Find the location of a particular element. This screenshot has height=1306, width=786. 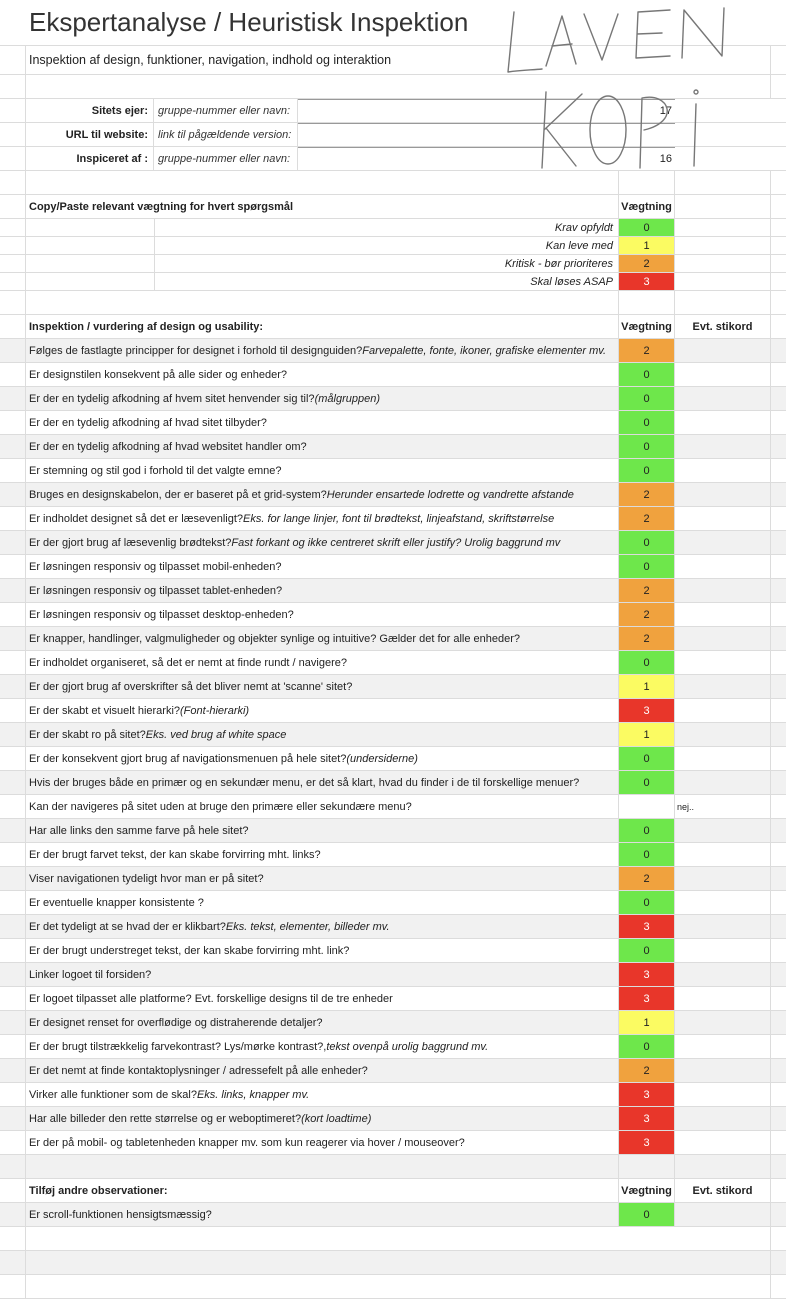

info-value-field: 17 is located at coordinates (486, 110).